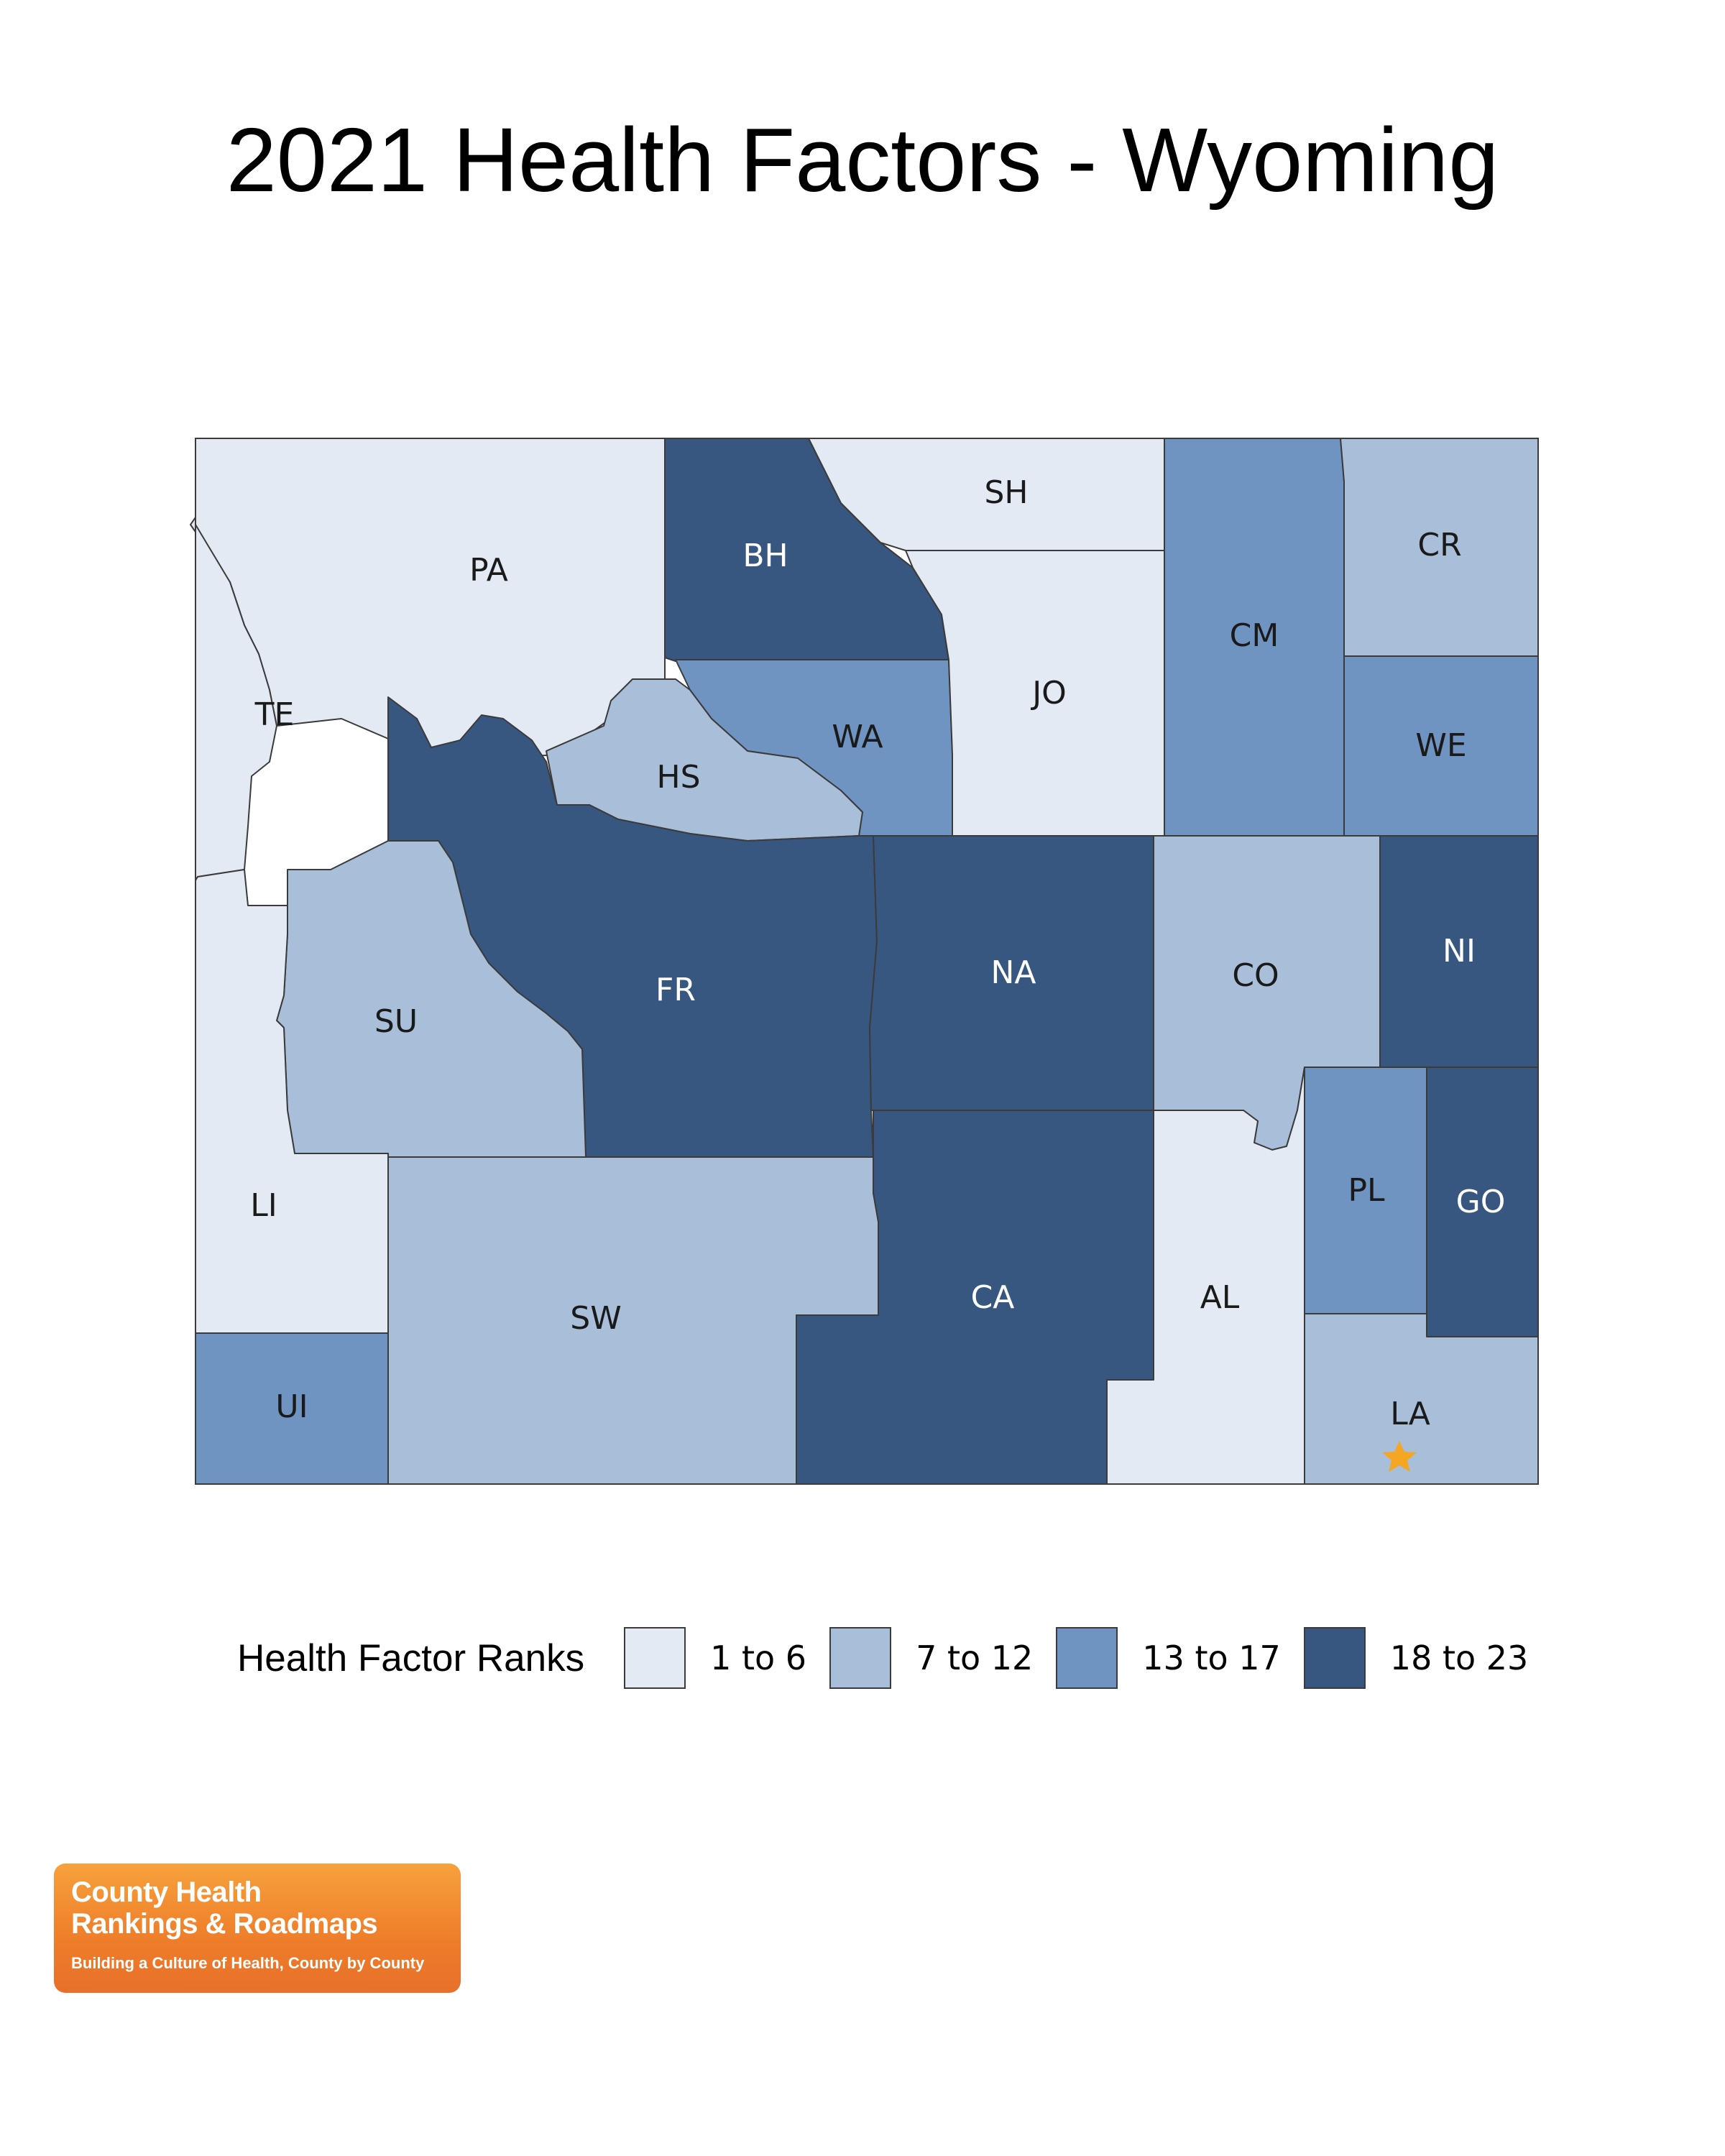 This screenshot has width=1725, height=2156. Describe the element at coordinates (1013, 973) in the screenshot. I see `county-label-na: NA` at that location.